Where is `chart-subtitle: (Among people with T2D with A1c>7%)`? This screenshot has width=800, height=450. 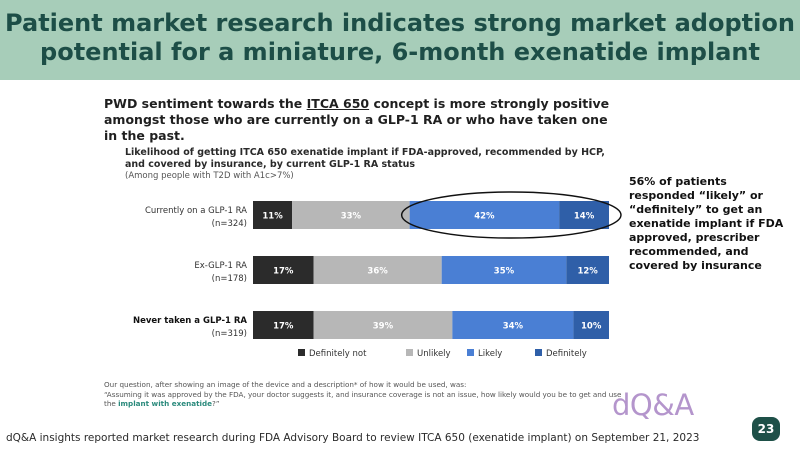
chart-subtitle: (Among people with T2D with A1c>7%) is located at coordinates (209, 176).